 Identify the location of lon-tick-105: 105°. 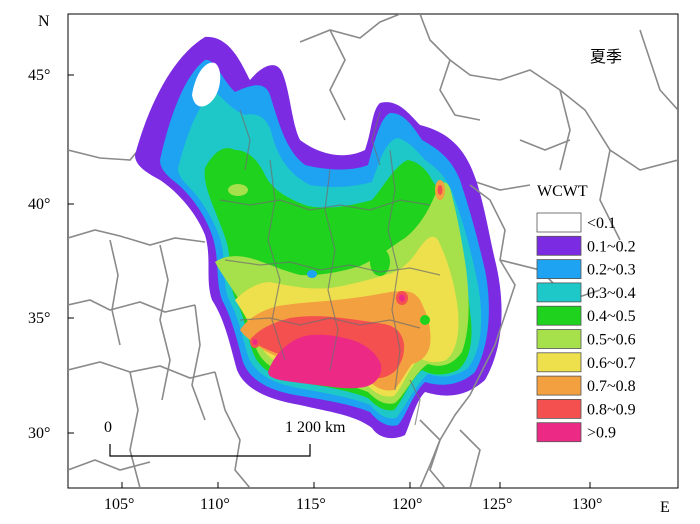
(119, 504).